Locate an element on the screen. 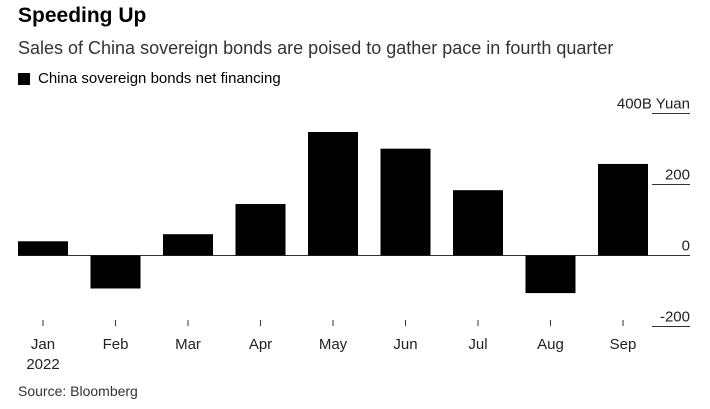 This screenshot has width=710, height=409. x-tick-label: Jun is located at coordinates (405, 344).